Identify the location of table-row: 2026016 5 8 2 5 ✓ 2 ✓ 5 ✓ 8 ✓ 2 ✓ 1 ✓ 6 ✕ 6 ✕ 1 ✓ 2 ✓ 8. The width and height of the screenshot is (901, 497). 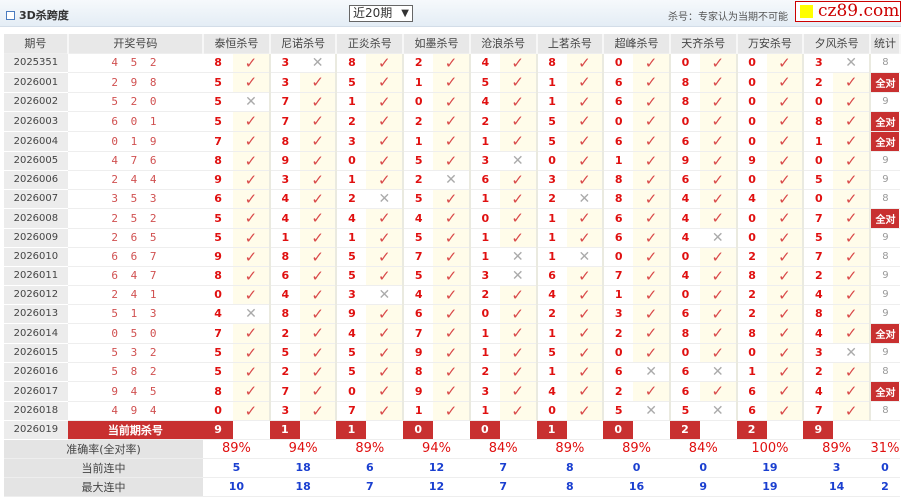
(452, 372).